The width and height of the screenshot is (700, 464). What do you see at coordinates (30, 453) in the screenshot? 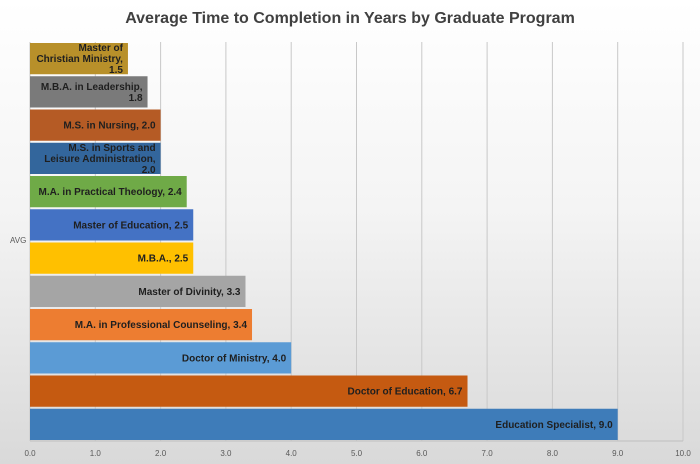
I see `x-tick-label: 0.0` at bounding box center [30, 453].